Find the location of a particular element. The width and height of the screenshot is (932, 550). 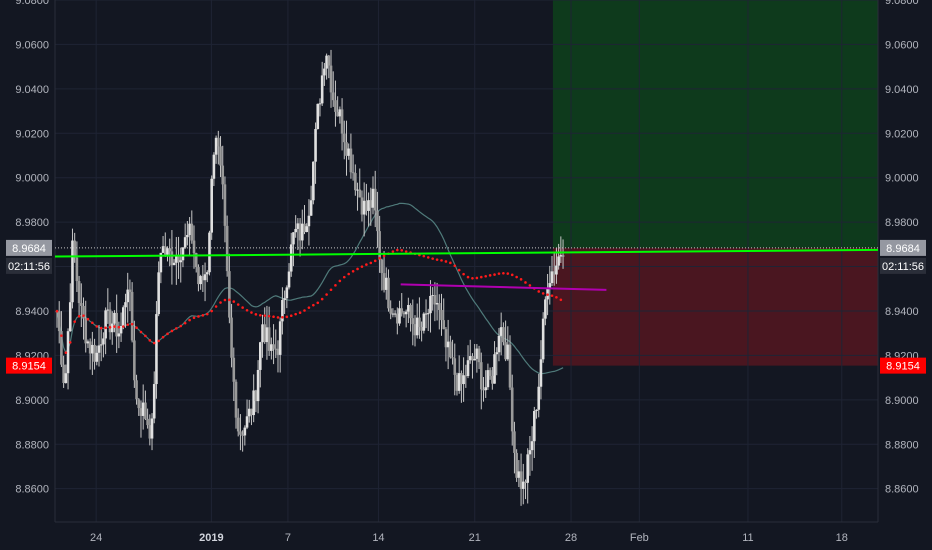

purple-line-path is located at coordinates (503, 287).